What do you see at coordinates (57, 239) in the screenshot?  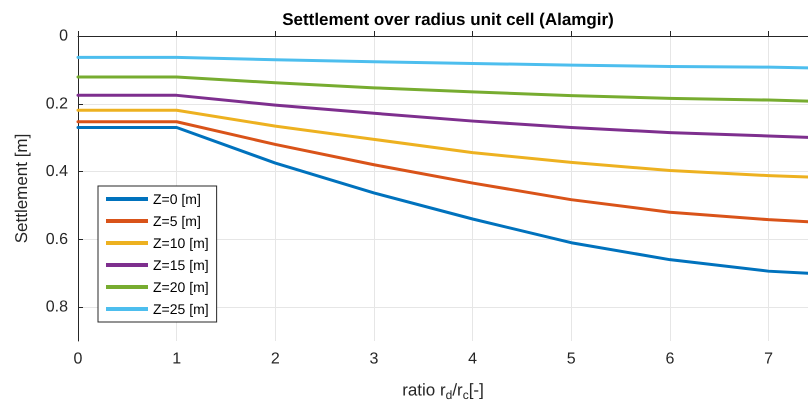 I see `y-tick-label: 0.6` at bounding box center [57, 239].